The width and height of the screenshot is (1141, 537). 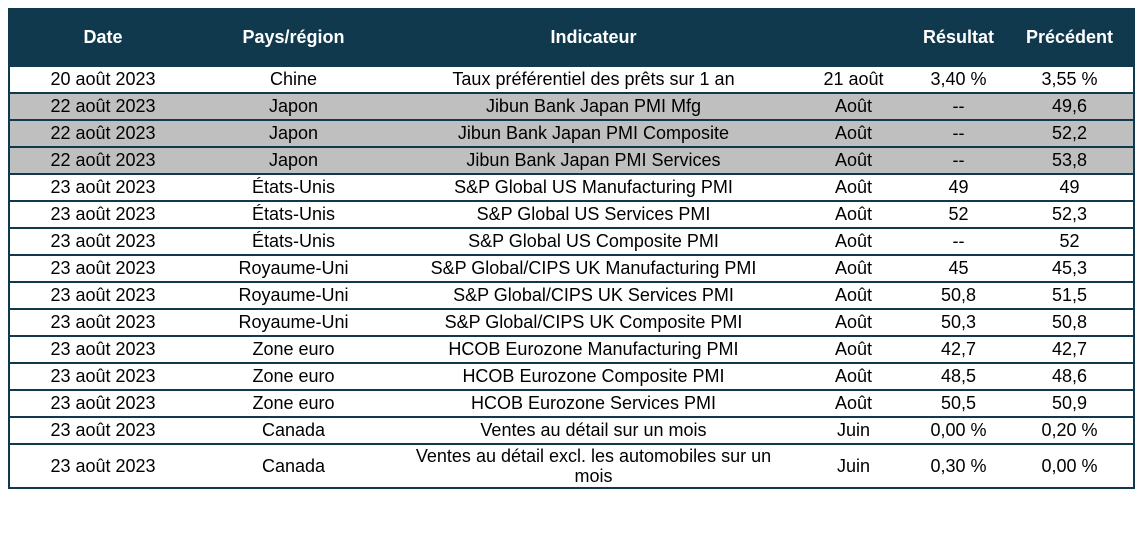 What do you see at coordinates (593, 160) in the screenshot?
I see `indicator-cell: Jibun Bank Japan PMI Services` at bounding box center [593, 160].